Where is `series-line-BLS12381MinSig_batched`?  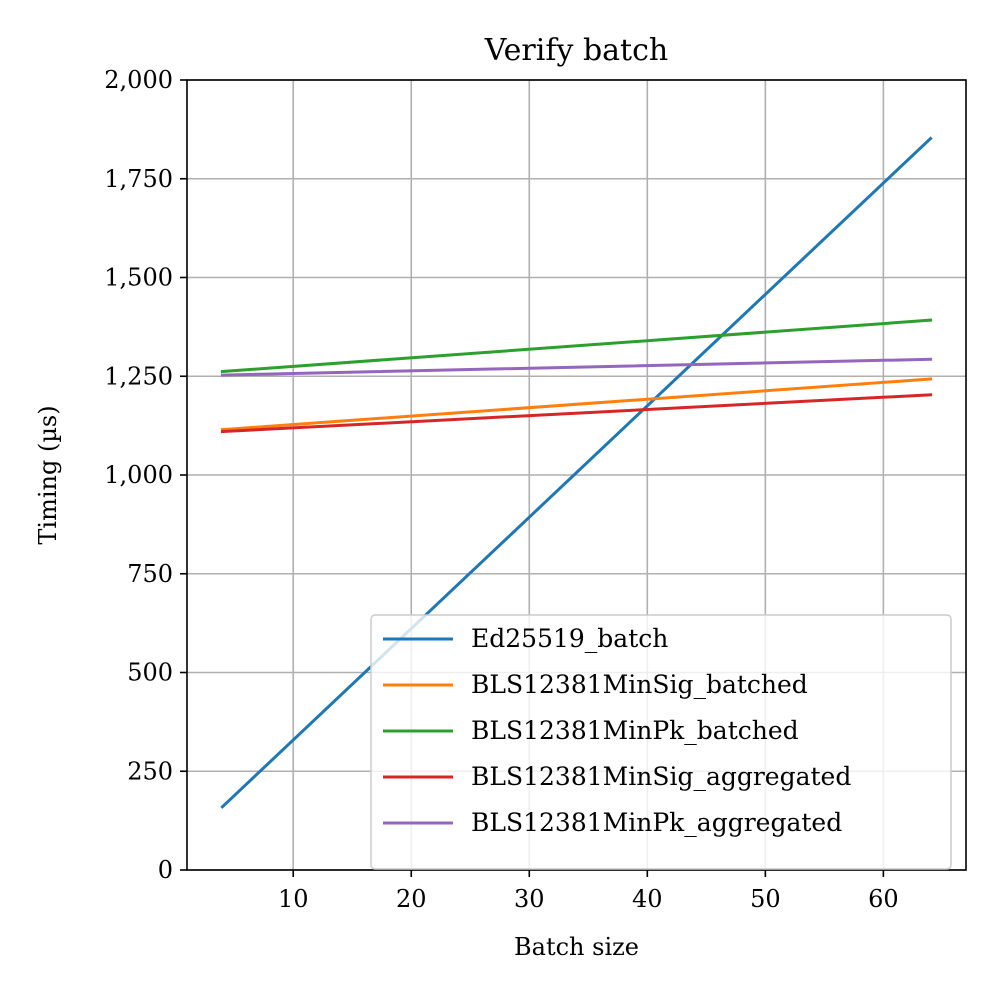
series-line-BLS12381MinSig_batched is located at coordinates (576, 404).